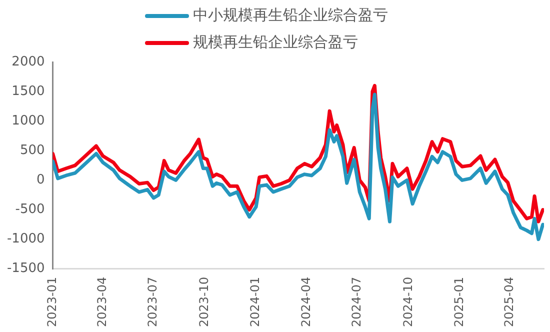  Describe the element at coordinates (357, 301) in the screenshot. I see `x-tick-label: 2024-07` at that location.